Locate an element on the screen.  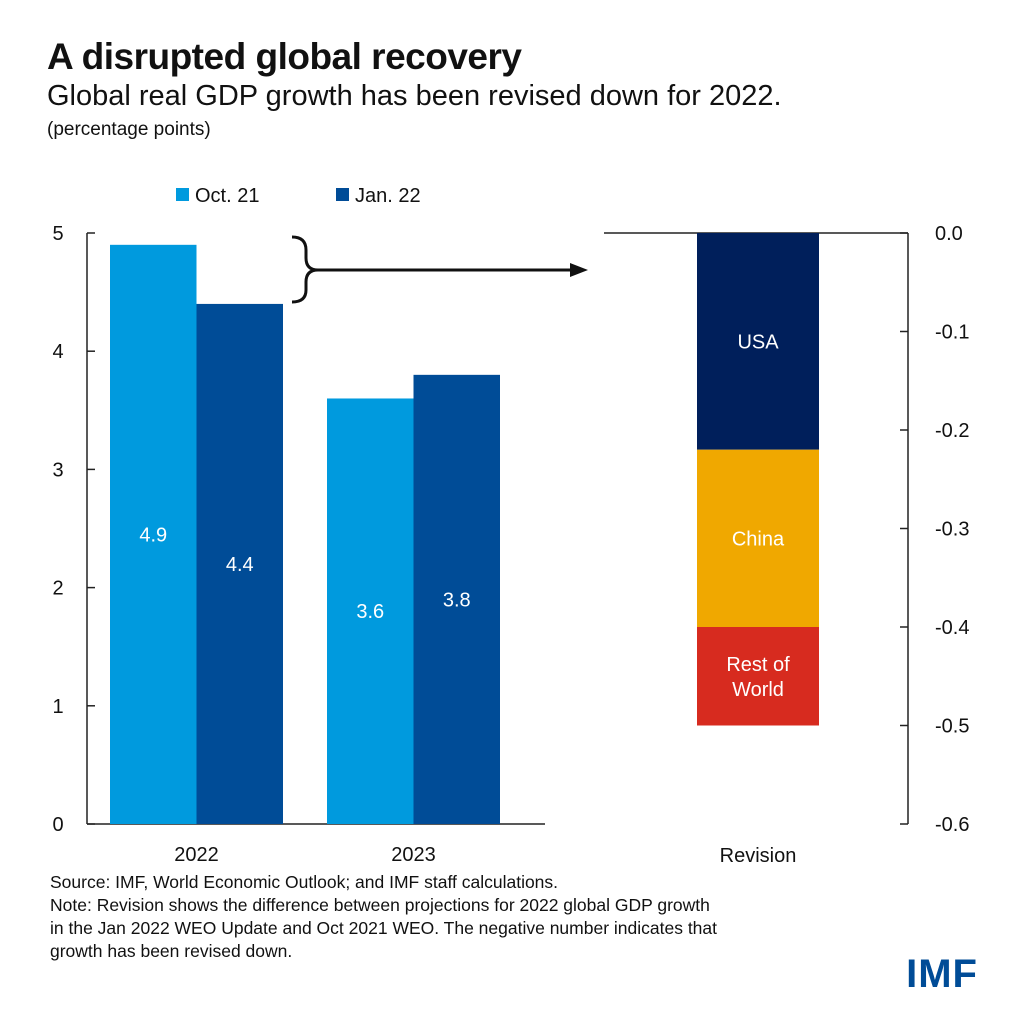
x-tick-label: Revision is located at coordinates (758, 856).